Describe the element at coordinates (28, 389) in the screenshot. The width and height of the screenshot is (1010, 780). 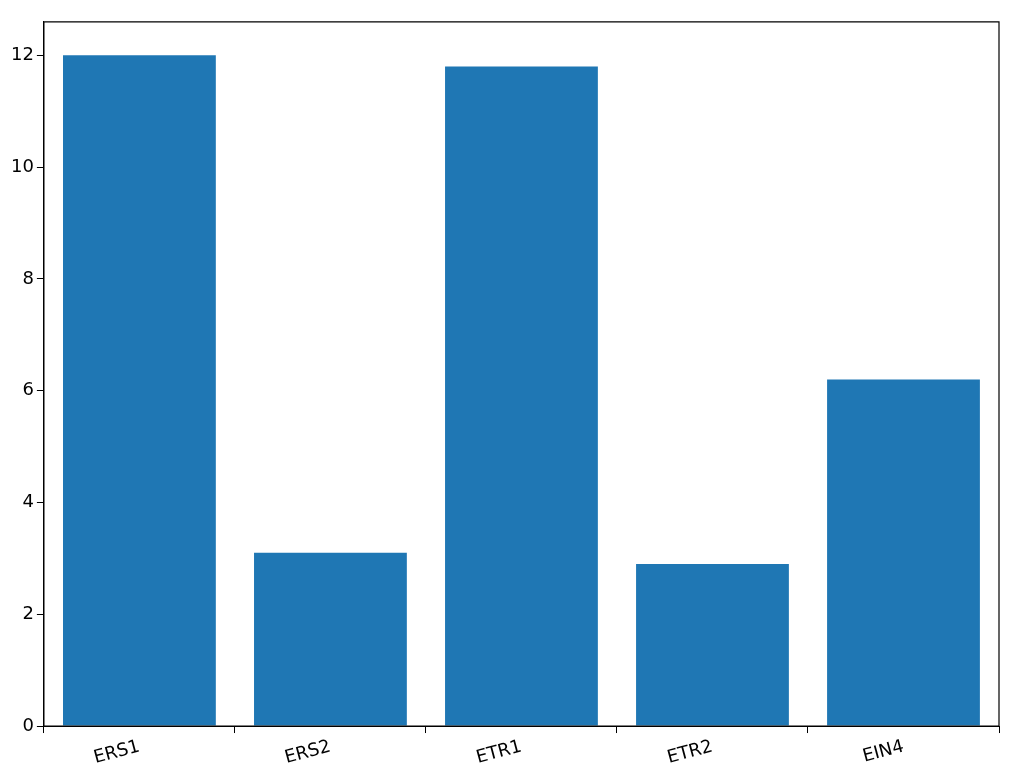
I see `y-tick-label: 6` at that location.